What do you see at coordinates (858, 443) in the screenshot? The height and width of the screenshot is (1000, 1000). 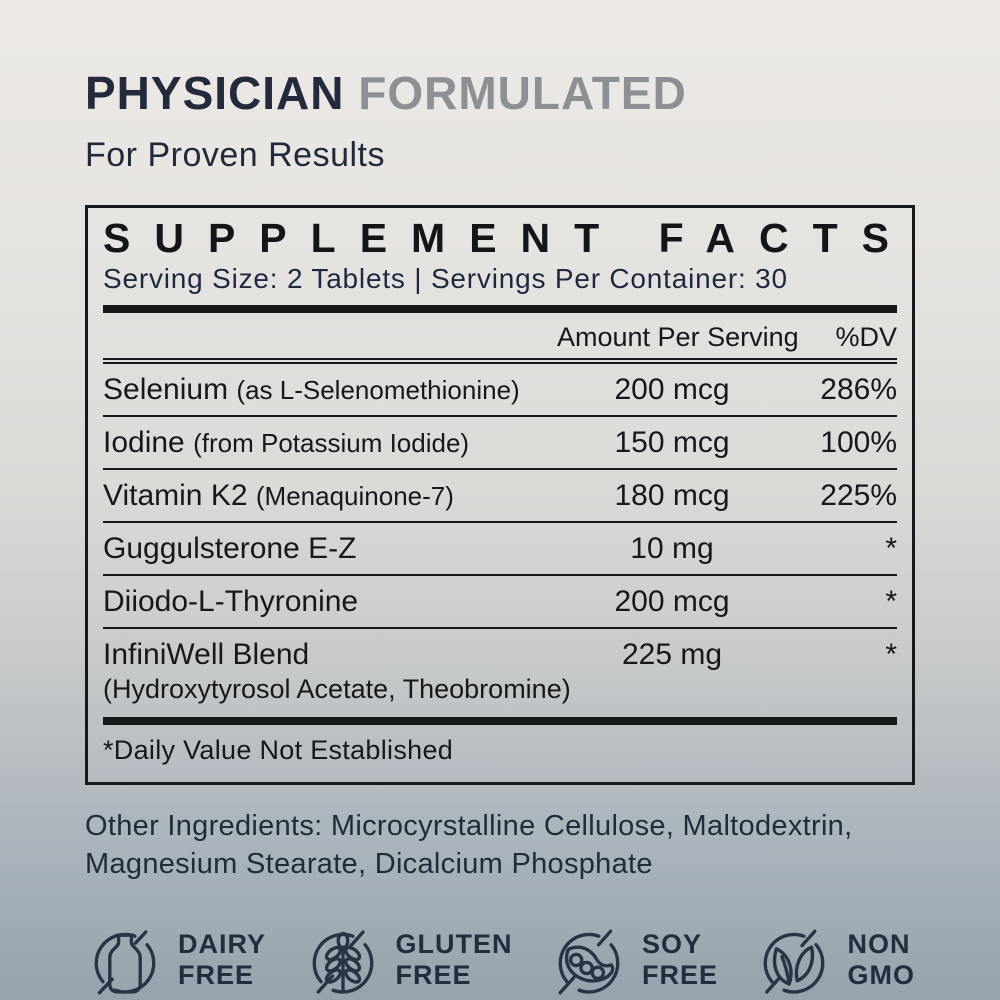 I see `ingredient-dv: 100%` at bounding box center [858, 443].